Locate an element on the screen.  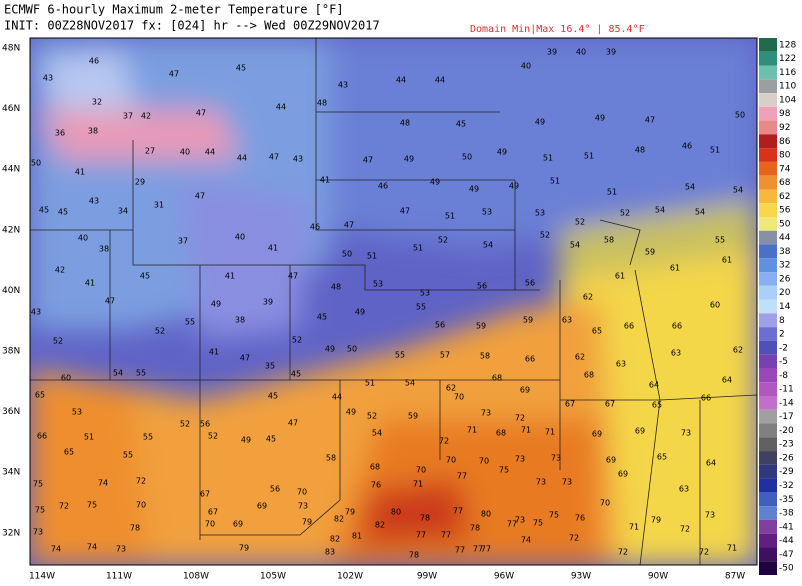
station-value: 60 is located at coordinates (715, 305).